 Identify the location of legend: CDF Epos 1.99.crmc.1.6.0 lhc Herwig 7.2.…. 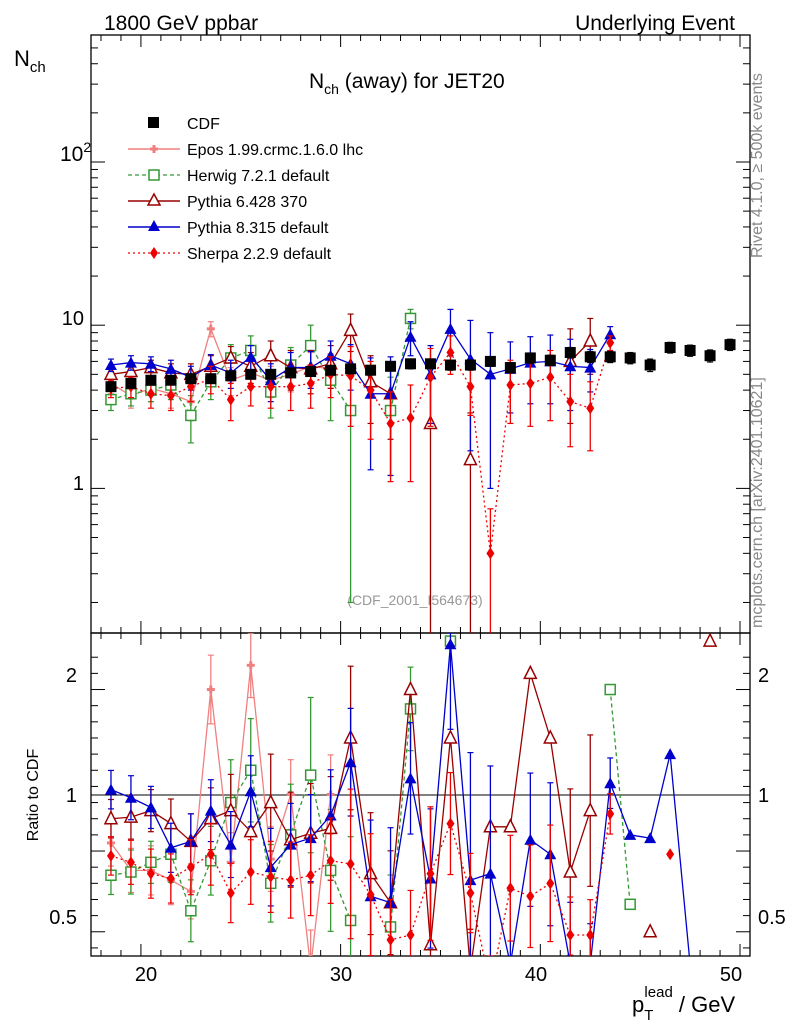
(245, 189).